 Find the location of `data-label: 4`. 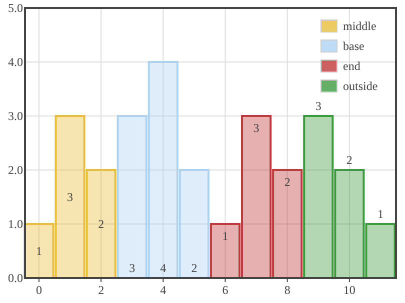

data-label: 4 is located at coordinates (163, 268).